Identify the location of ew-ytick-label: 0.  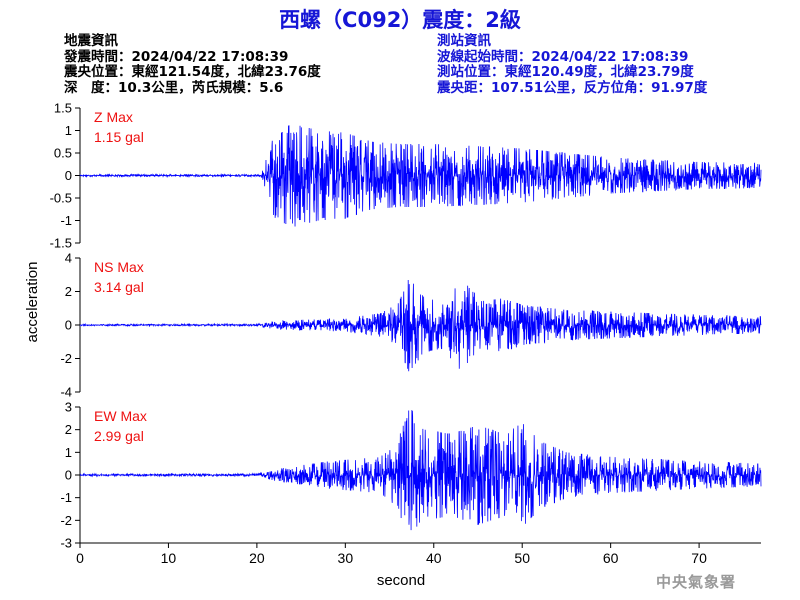
(68, 475).